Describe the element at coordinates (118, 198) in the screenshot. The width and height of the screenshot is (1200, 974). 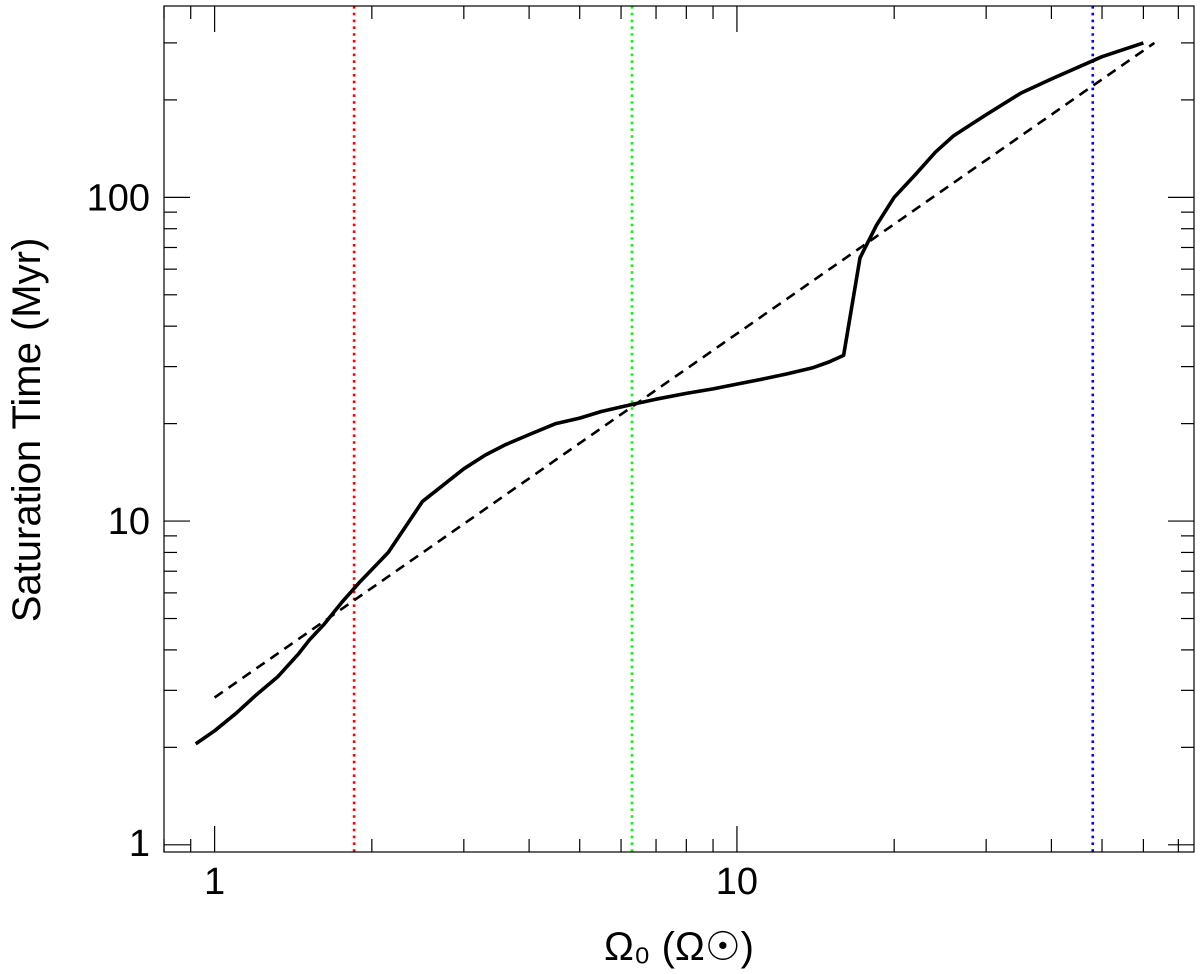
I see `y-tick-label: 100` at that location.